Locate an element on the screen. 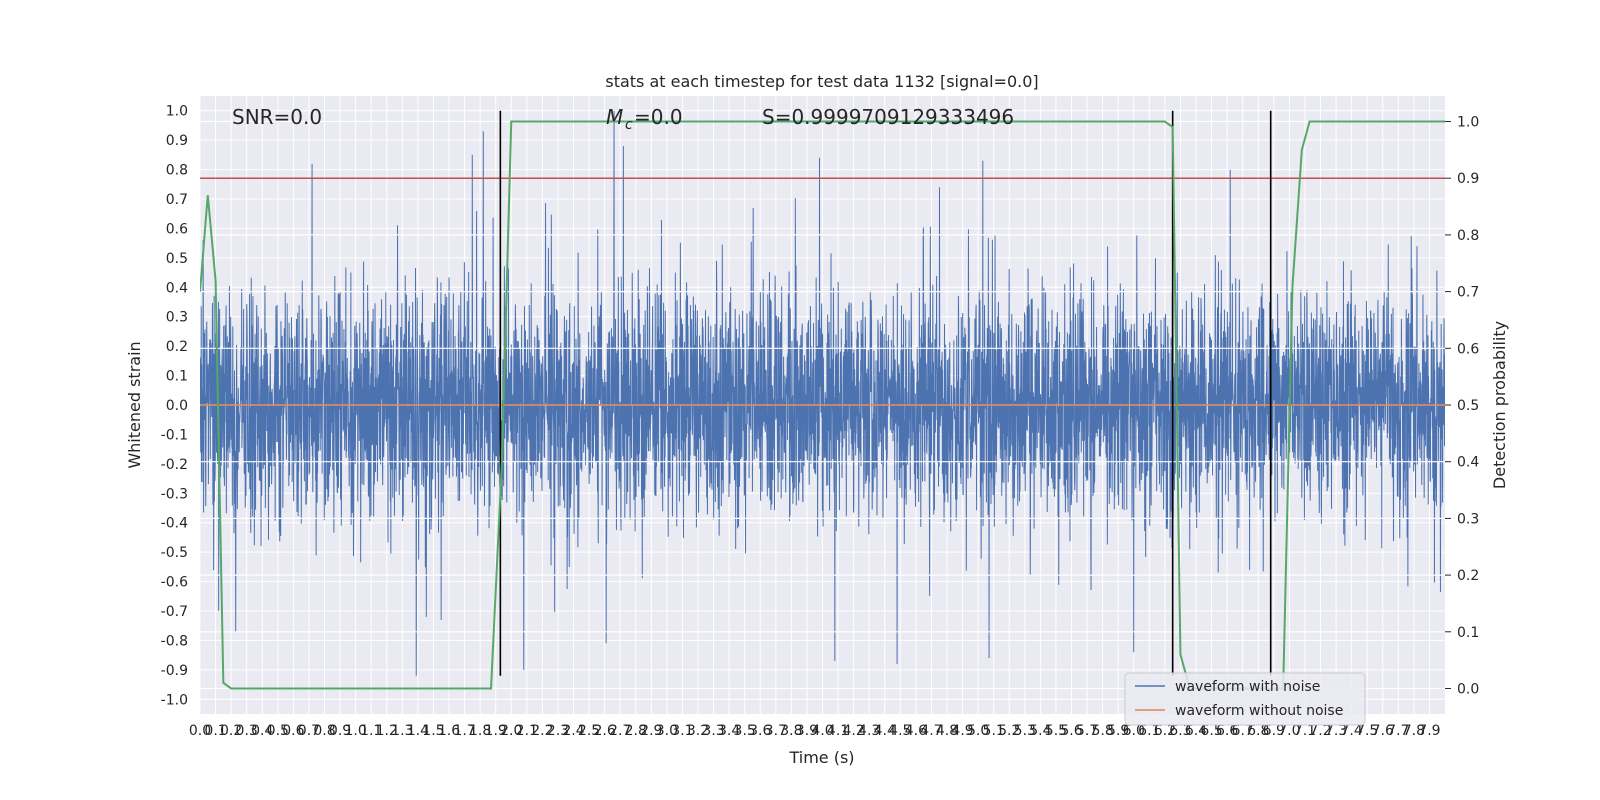 The image size is (1600, 800). x-tick-label: 0.6 is located at coordinates (293, 731).